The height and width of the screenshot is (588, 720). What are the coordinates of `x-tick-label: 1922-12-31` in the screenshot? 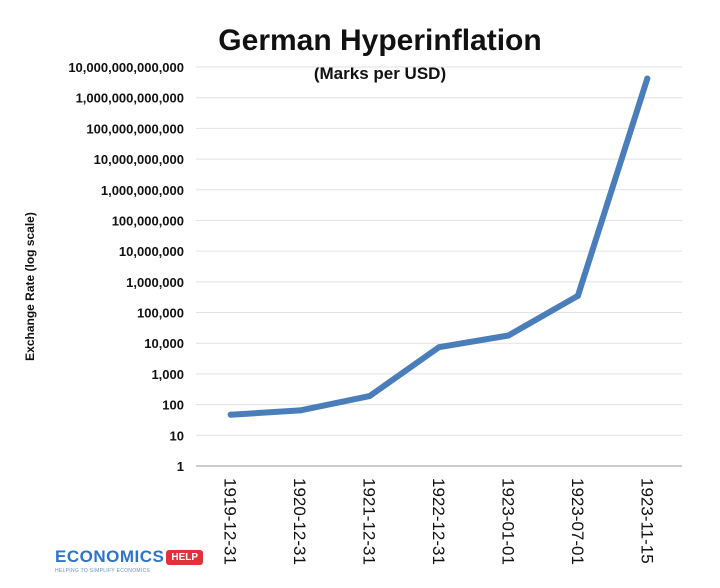 It's located at (438, 521).